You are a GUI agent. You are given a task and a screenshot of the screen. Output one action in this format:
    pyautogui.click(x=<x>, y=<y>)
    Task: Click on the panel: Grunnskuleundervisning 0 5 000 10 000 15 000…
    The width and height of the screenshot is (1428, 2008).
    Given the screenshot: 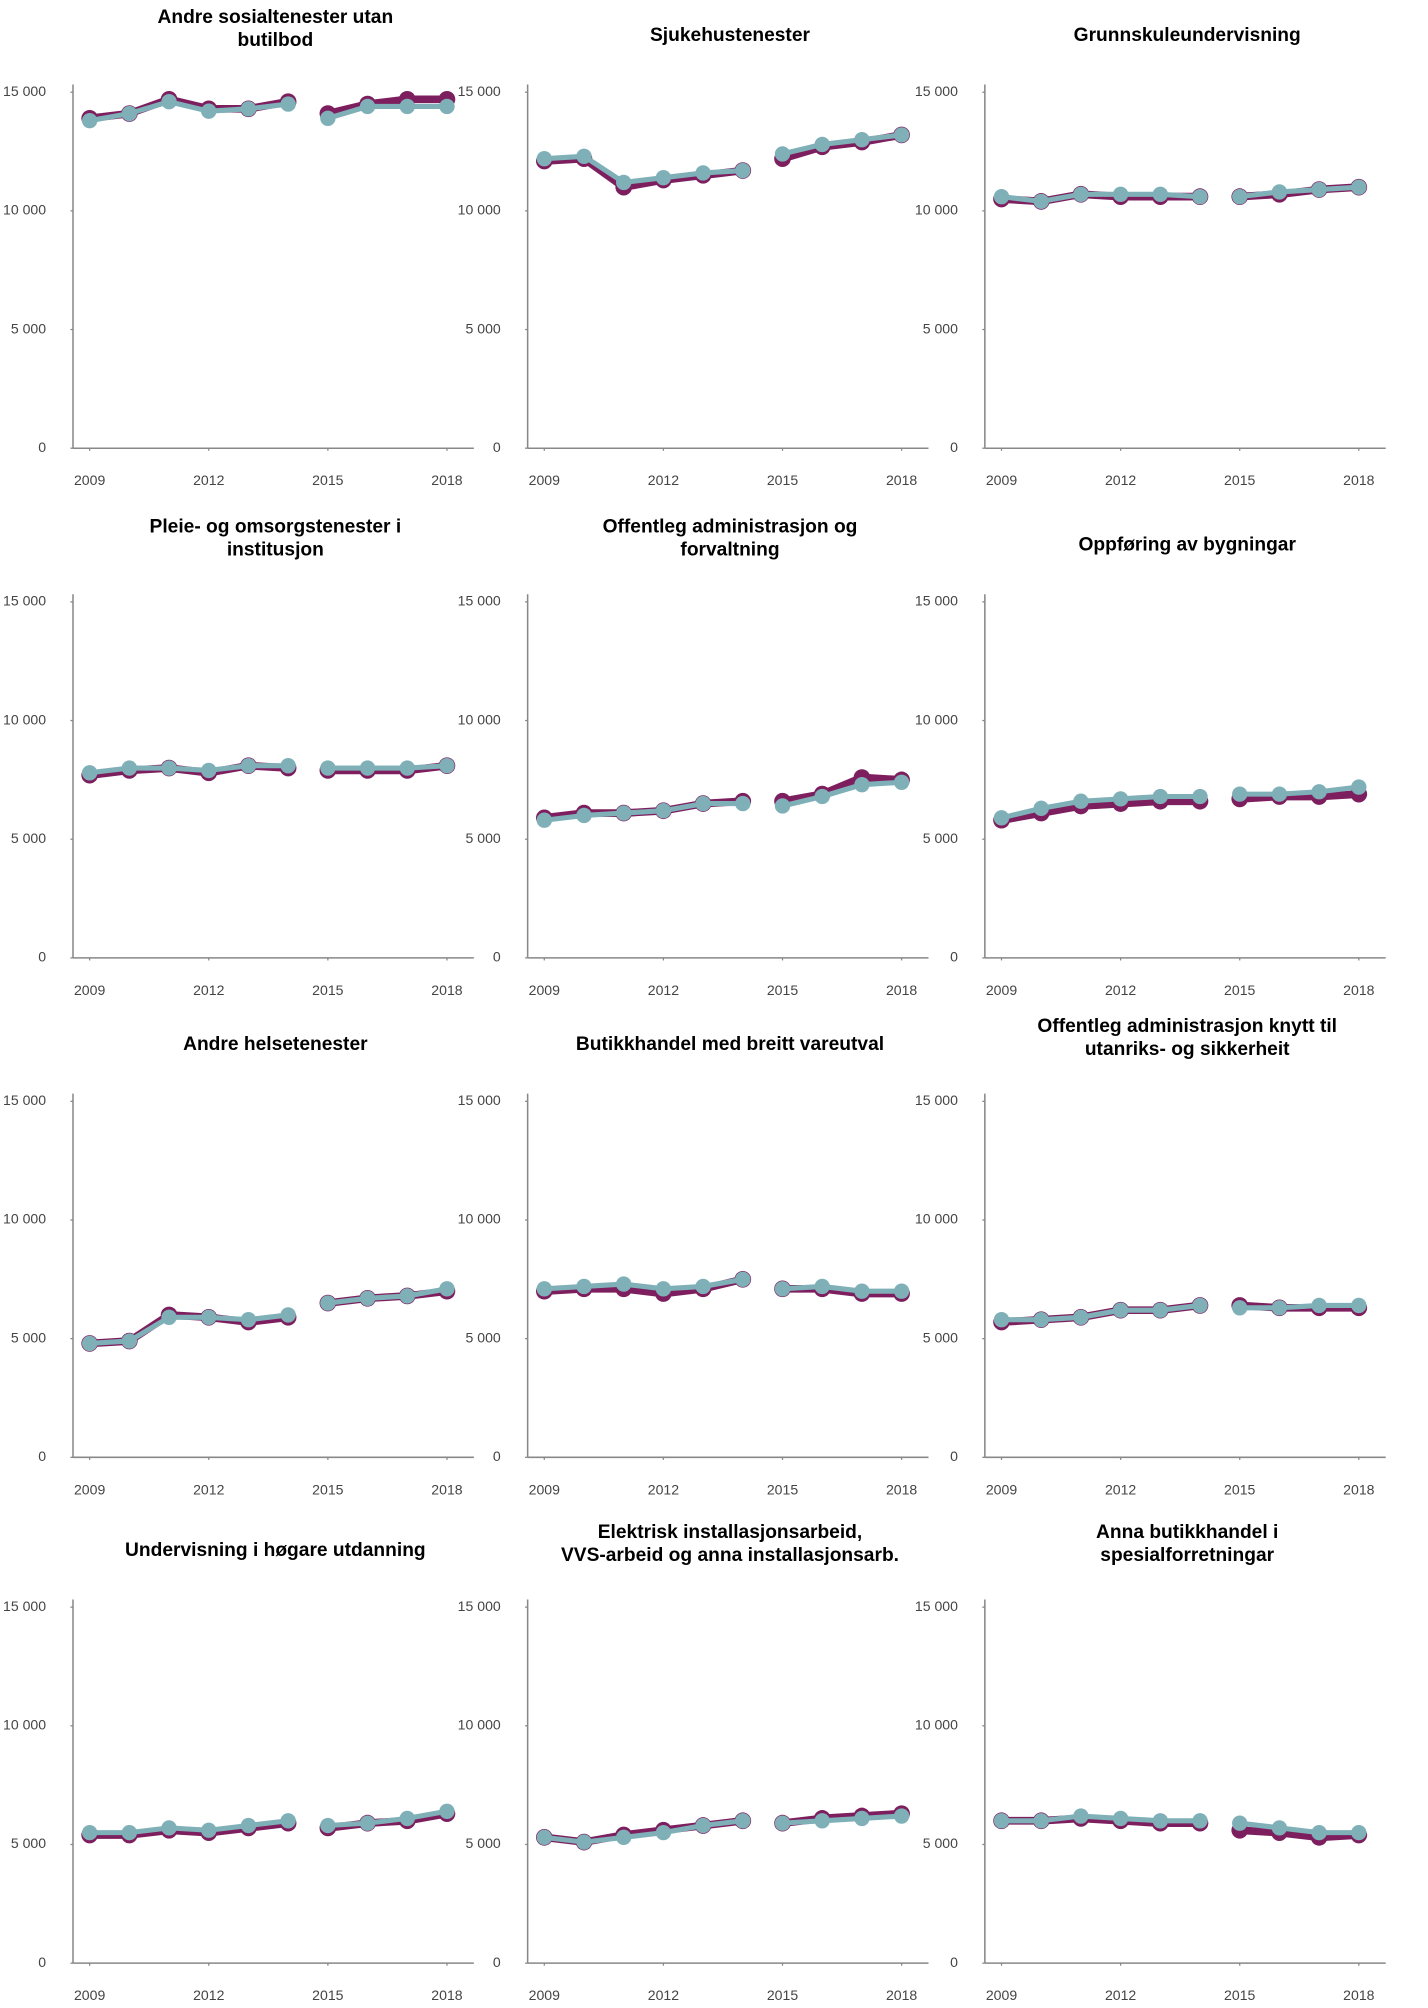 What is the action you would take?
    pyautogui.click(x=1150, y=256)
    